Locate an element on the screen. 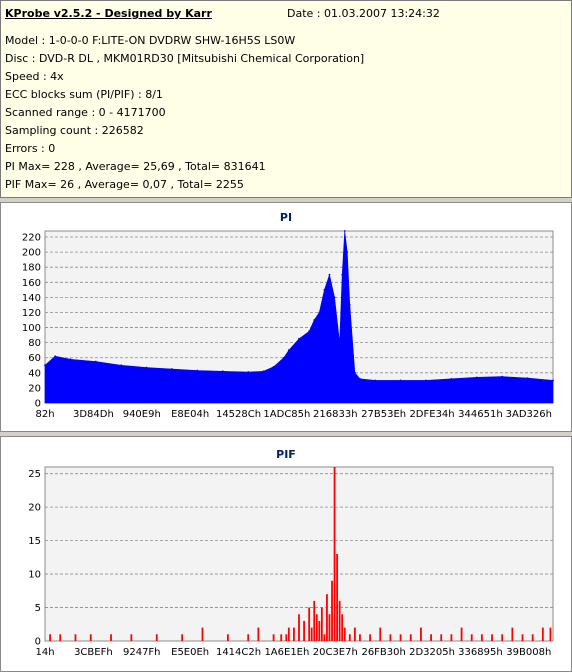 This screenshot has height=672, width=572. pi-x-tick-label: 3D84Dh is located at coordinates (93, 414).